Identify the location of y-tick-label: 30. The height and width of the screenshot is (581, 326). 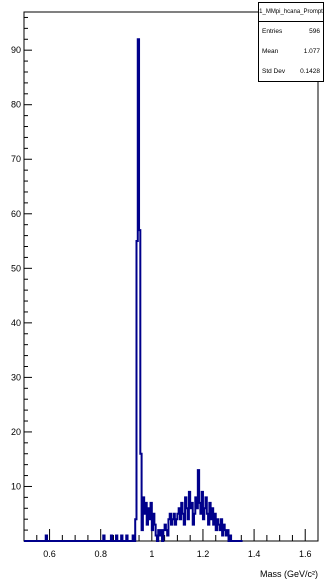
(16, 377).